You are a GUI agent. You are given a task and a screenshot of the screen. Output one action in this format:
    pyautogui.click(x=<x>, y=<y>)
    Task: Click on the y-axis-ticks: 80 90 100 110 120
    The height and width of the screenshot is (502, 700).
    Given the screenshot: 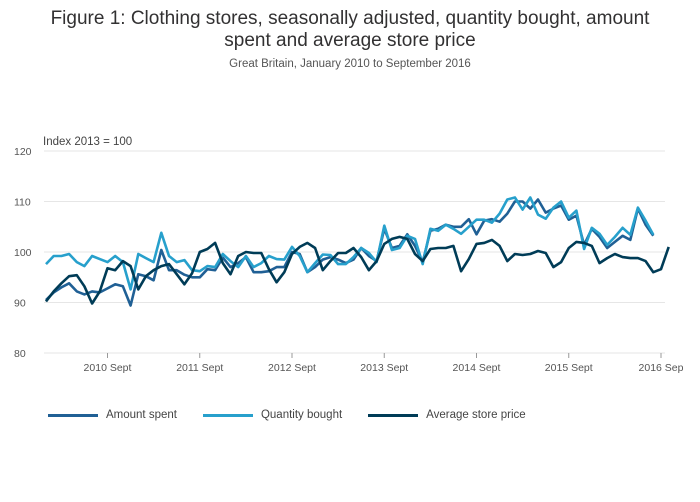 What is the action you would take?
    pyautogui.click(x=23, y=253)
    